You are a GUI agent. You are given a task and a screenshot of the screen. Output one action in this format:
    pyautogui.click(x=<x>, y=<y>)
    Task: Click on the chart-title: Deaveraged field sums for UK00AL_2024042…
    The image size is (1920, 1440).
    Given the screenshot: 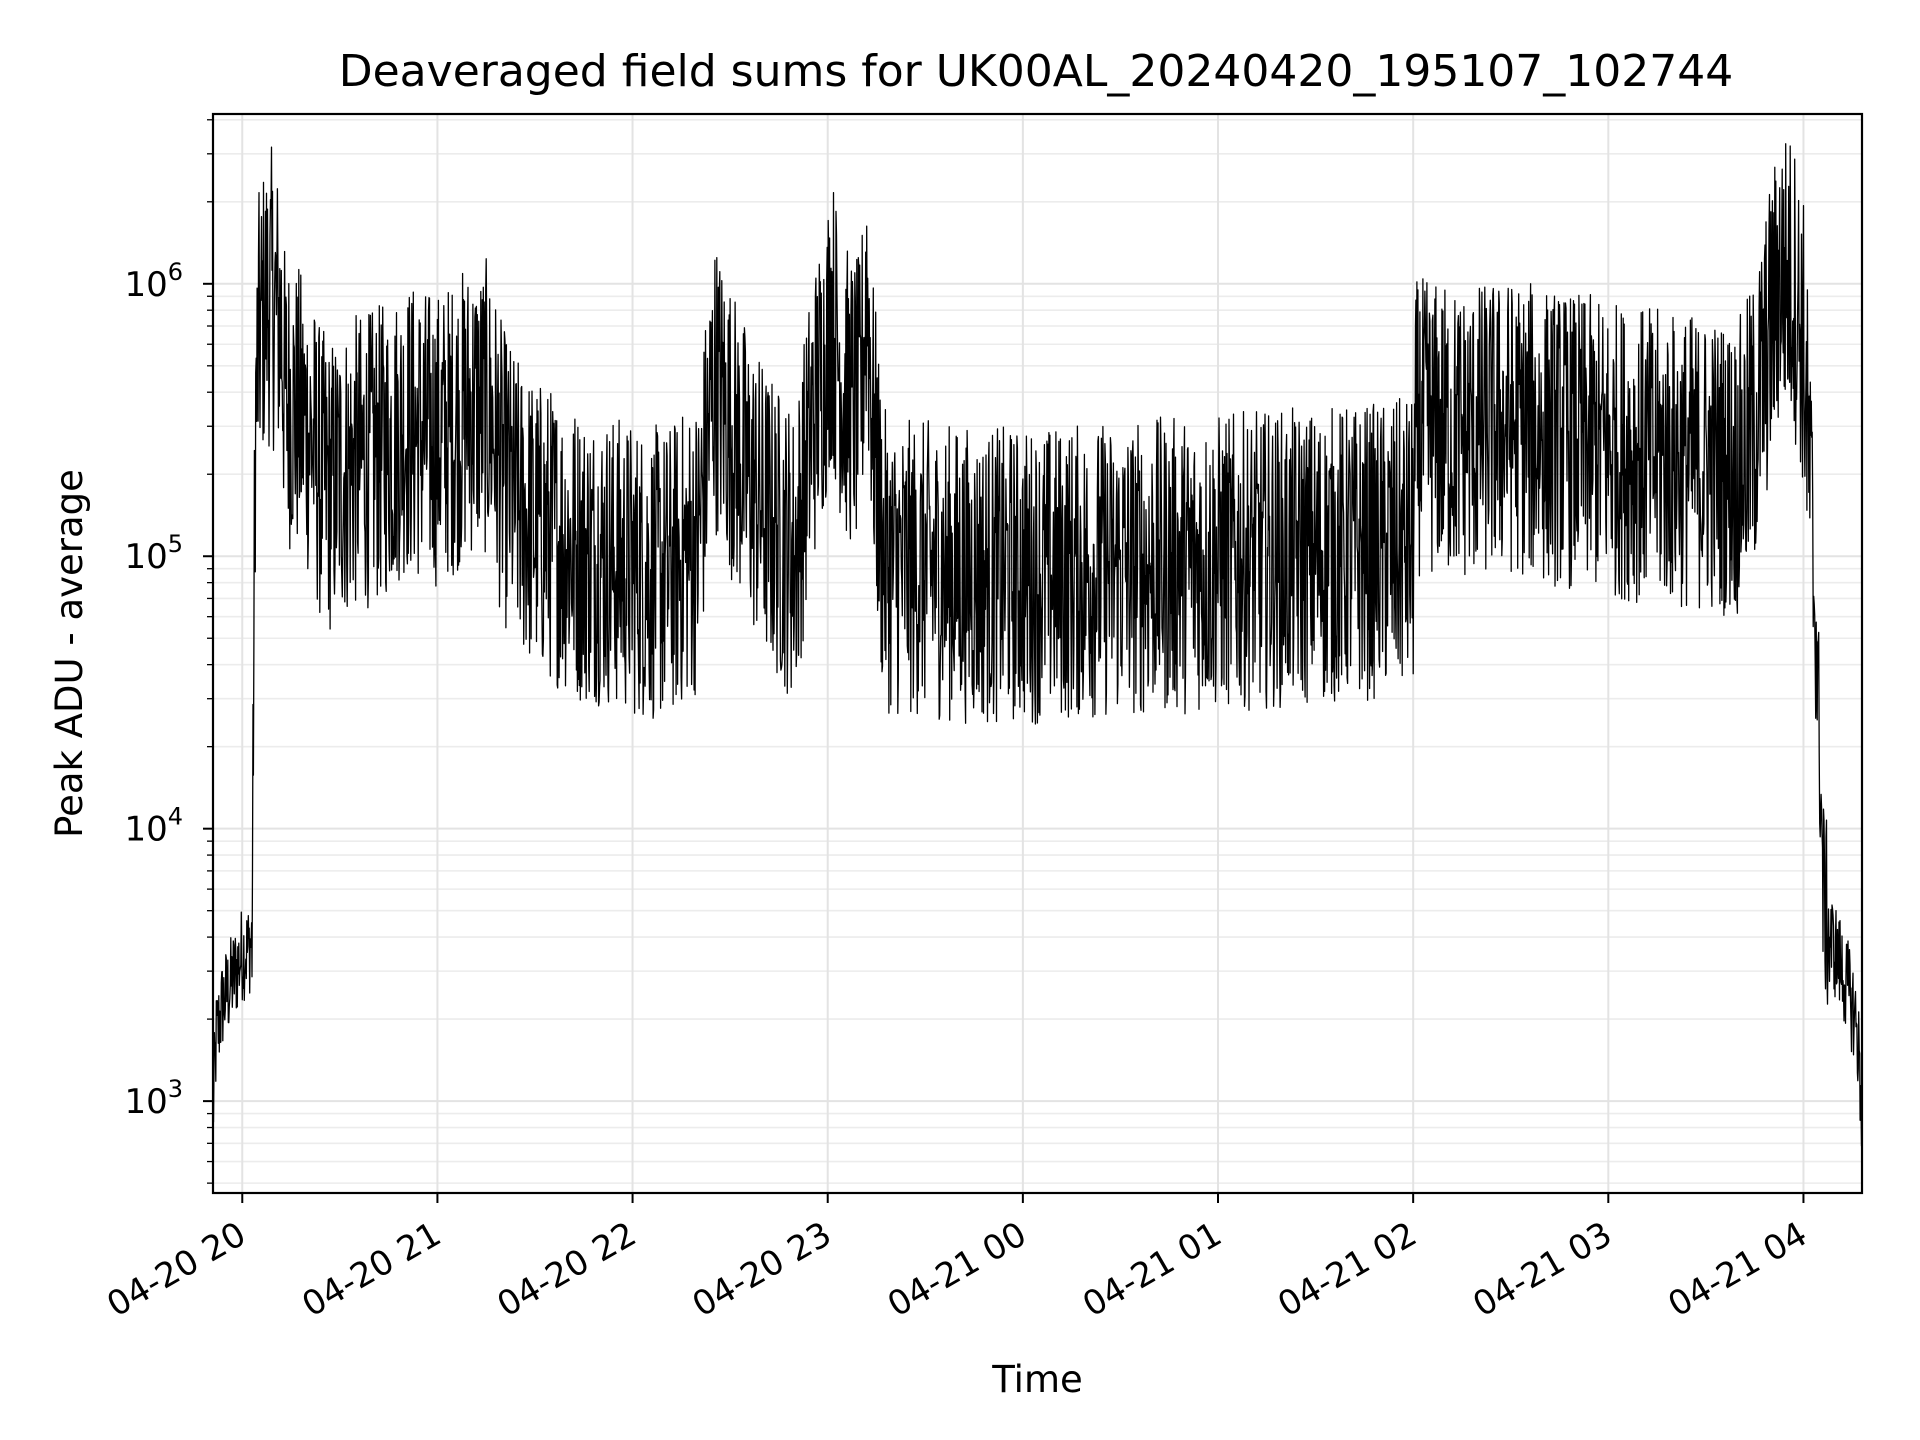 What is the action you would take?
    pyautogui.click(x=1036, y=71)
    